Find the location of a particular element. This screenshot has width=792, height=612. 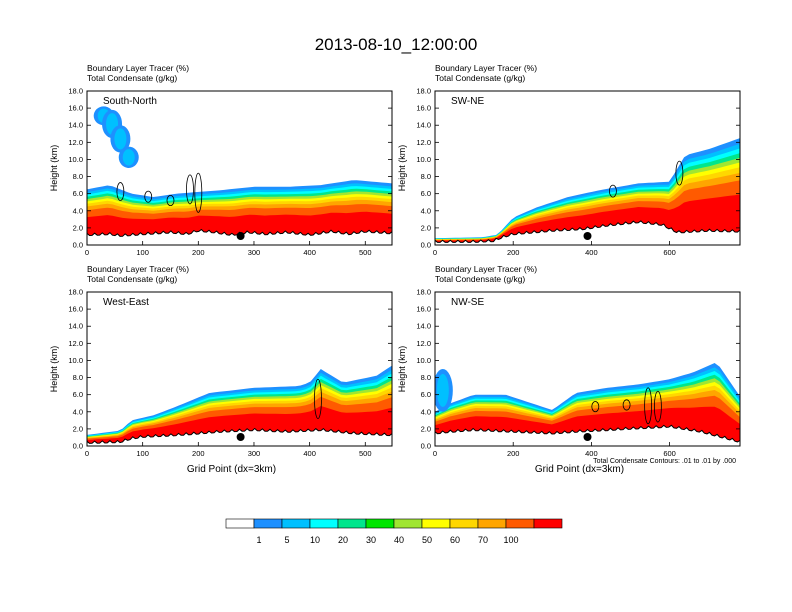

colorbar-label: 20 is located at coordinates (343, 540).